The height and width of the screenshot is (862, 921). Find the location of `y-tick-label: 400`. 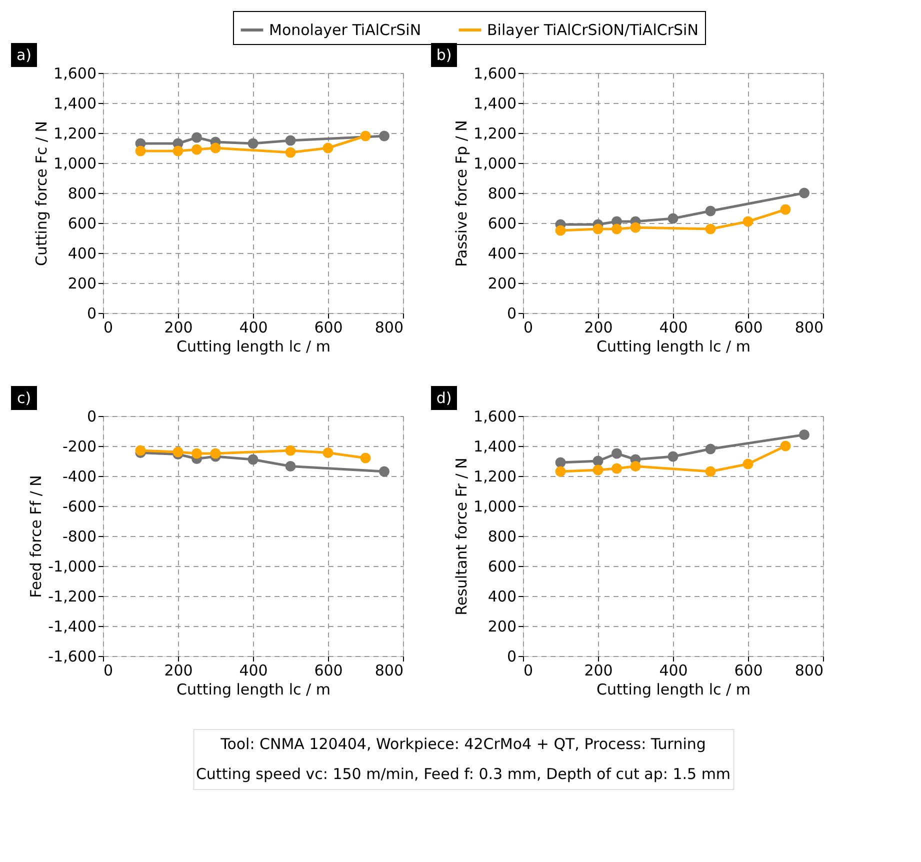

y-tick-label: 400 is located at coordinates (502, 597).